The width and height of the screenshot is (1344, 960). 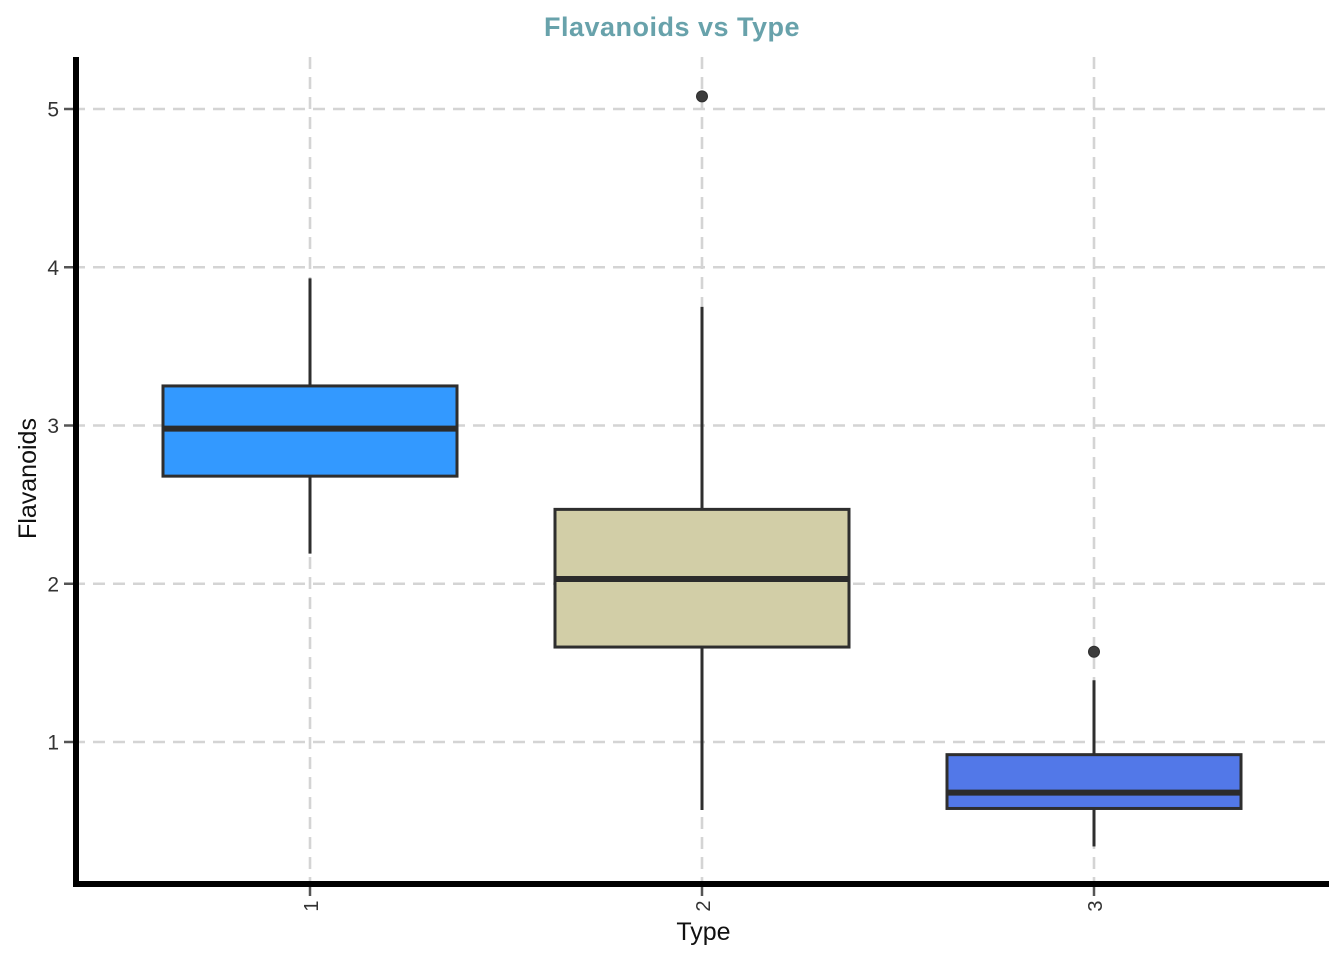 What do you see at coordinates (53, 584) in the screenshot?
I see `y-tick-label: 2` at bounding box center [53, 584].